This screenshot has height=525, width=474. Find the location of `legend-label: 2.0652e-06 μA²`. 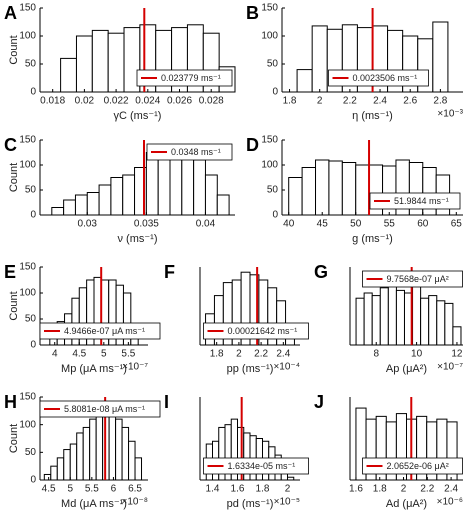

legend-label: 2.0652e-06 μA² is located at coordinates (418, 466).